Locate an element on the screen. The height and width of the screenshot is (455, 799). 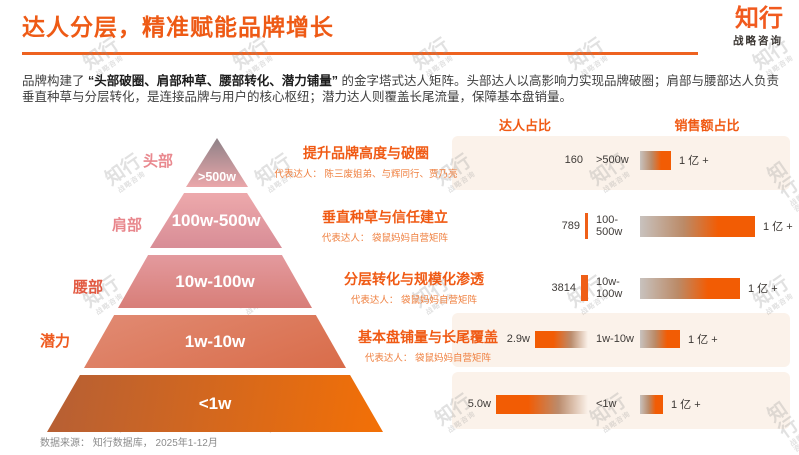
column-header-talent-share: 达人占比 is located at coordinates (524, 125).